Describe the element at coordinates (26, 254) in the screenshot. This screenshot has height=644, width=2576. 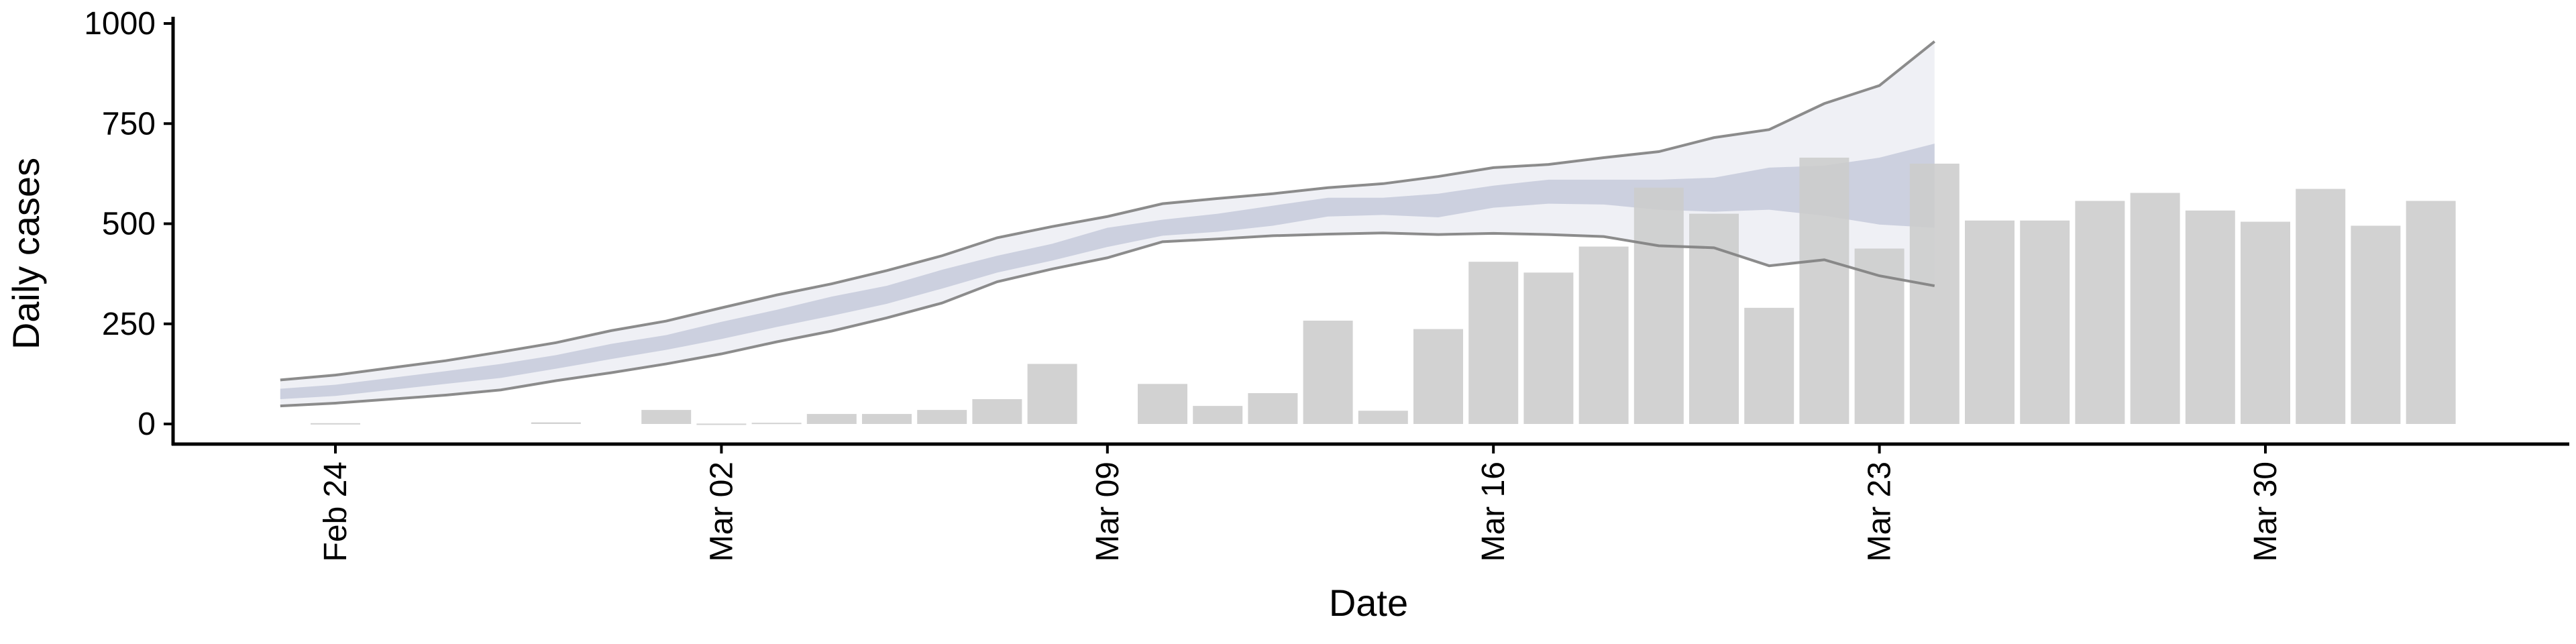
I see `y-axis-title: Daily cases` at that location.